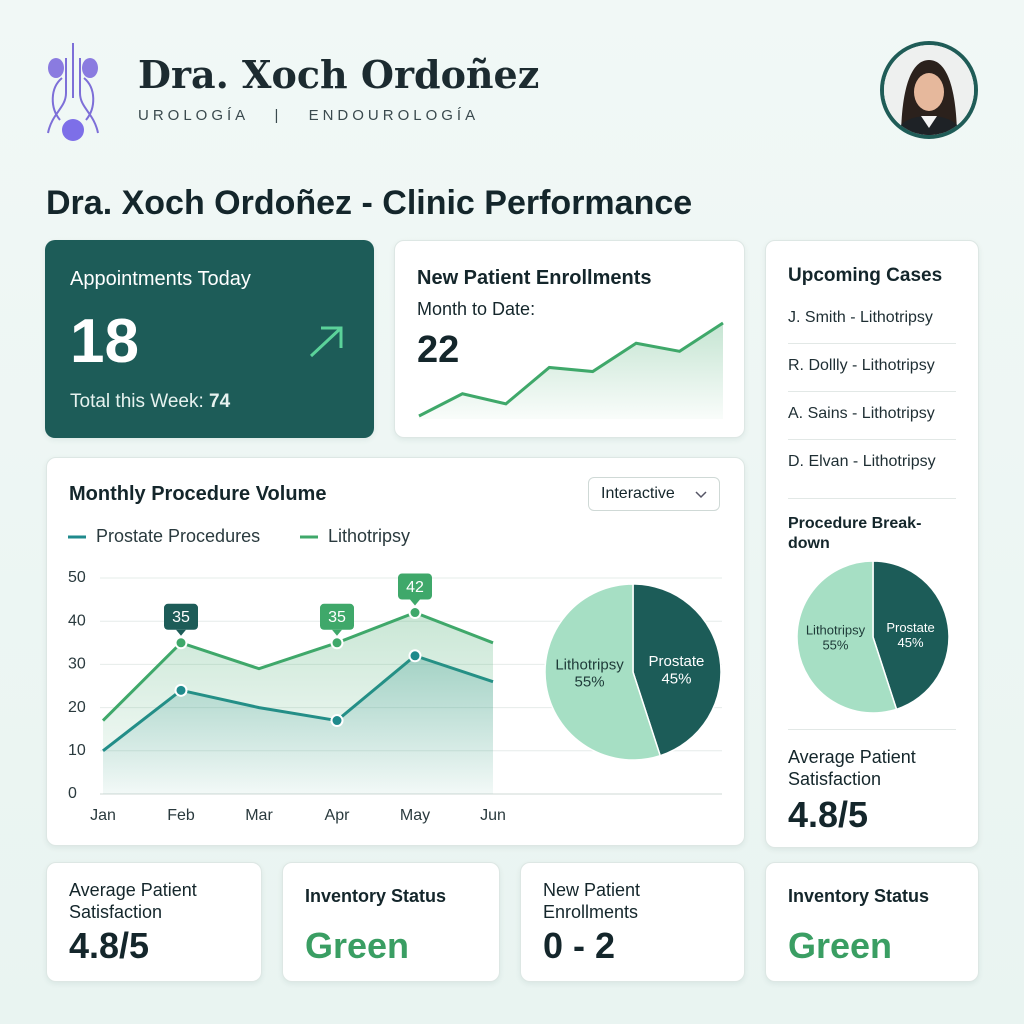 This screenshot has height=1024, width=1024. Describe the element at coordinates (860, 317) in the screenshot. I see `case-item: J. Smith - Lithotripsy` at that location.